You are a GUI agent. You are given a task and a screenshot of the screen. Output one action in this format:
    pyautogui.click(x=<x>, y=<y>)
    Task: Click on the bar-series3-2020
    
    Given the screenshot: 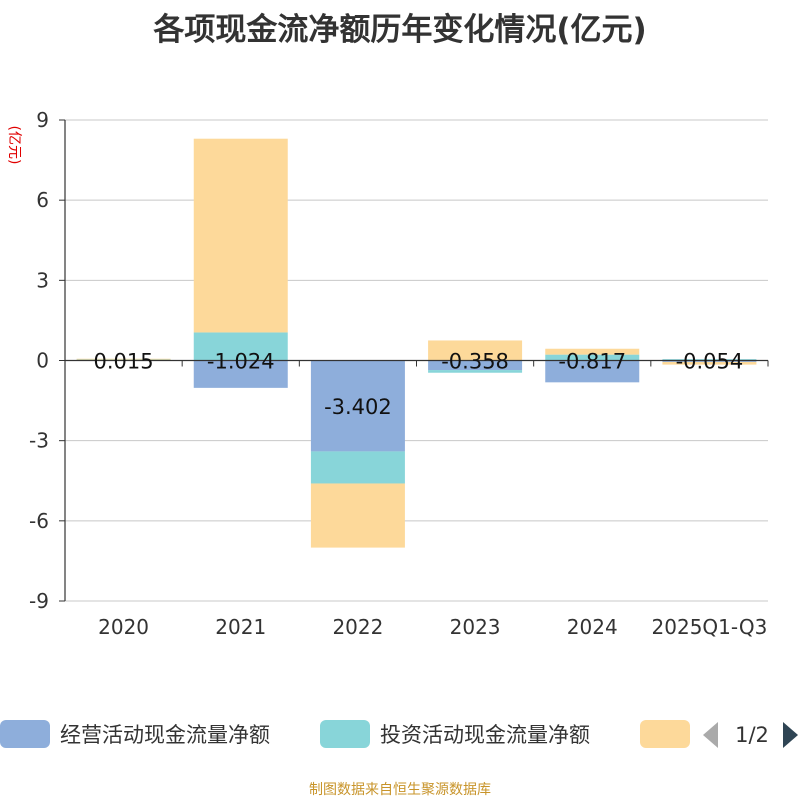 What is the action you would take?
    pyautogui.click(x=123, y=359)
    